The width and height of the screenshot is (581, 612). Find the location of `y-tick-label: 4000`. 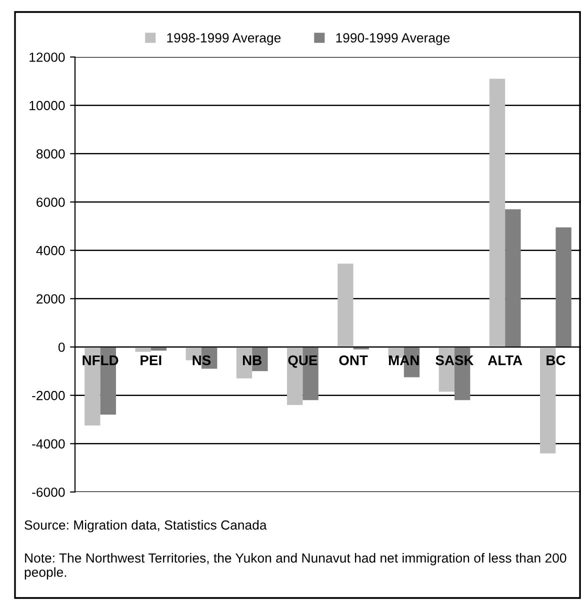

y-tick-label: 4000 is located at coordinates (50, 251).